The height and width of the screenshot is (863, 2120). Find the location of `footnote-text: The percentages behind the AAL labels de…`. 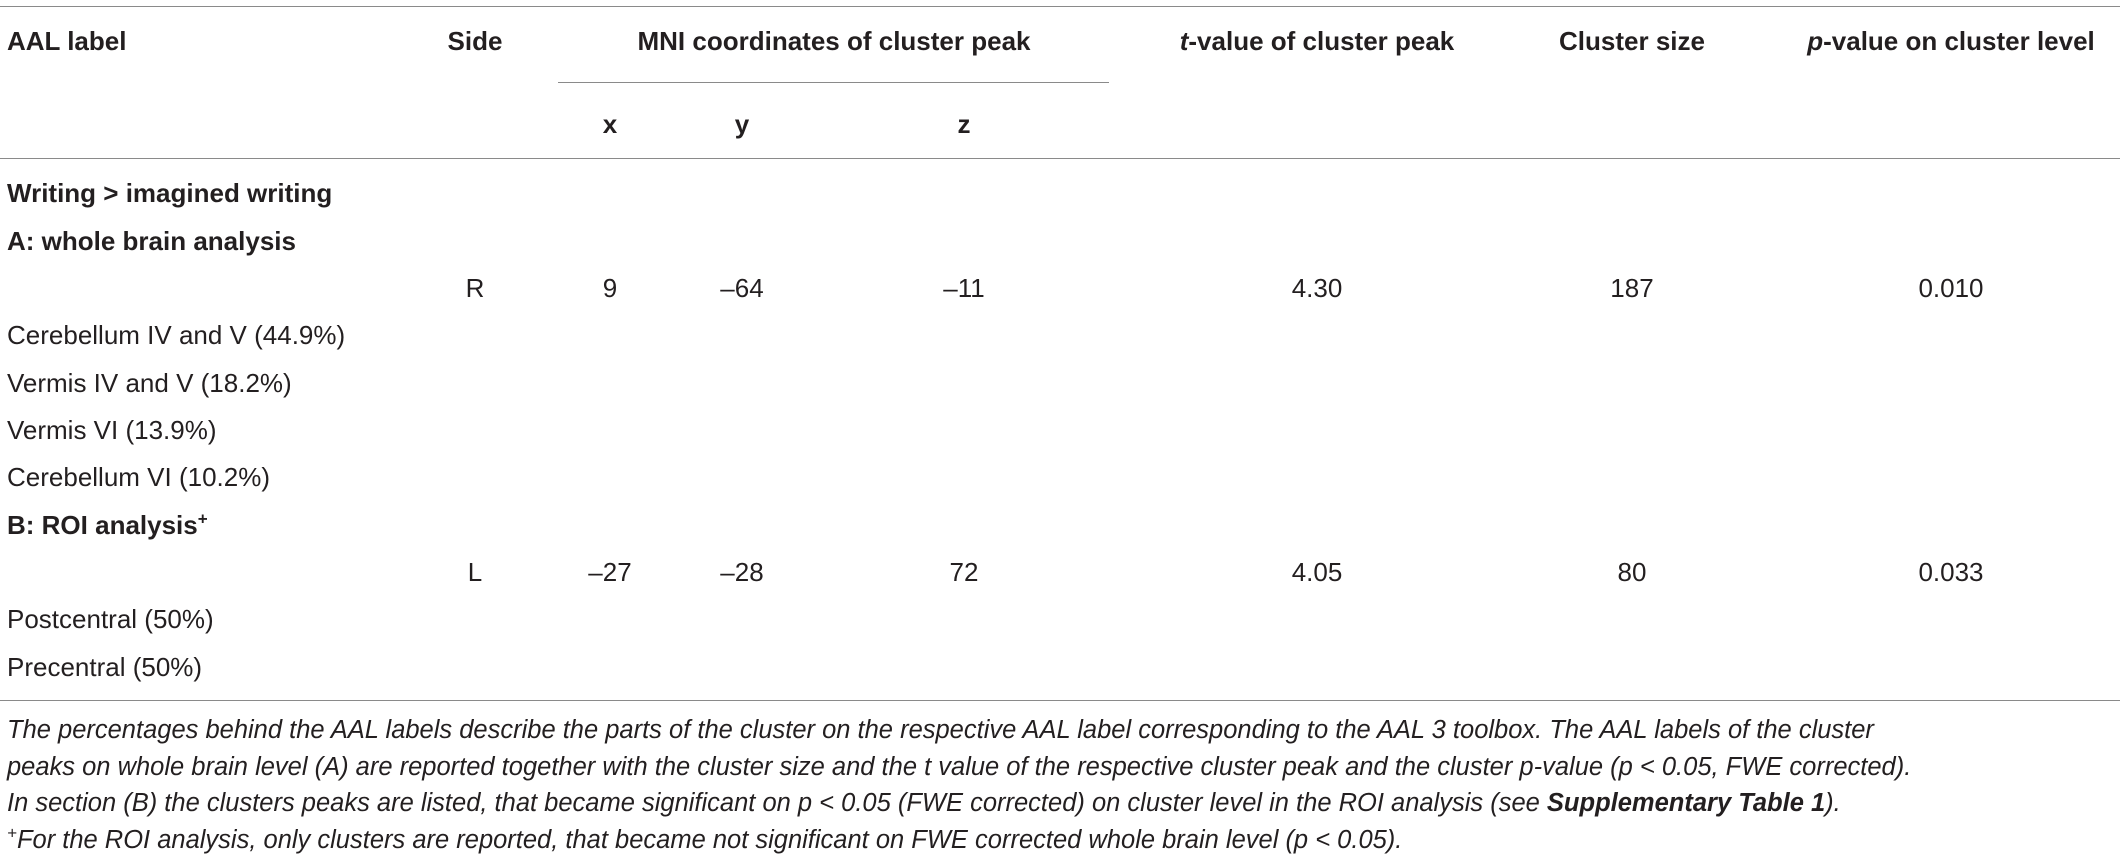

footnote-text: The percentages behind the AAL labels de… is located at coordinates (940, 730).